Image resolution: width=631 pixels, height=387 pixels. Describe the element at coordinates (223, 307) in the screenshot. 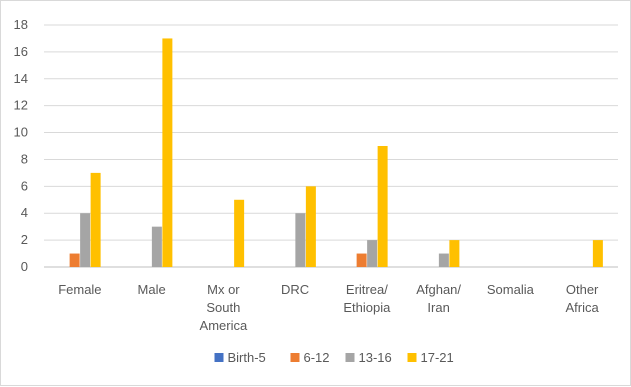

I see `x-tick-label: South` at that location.